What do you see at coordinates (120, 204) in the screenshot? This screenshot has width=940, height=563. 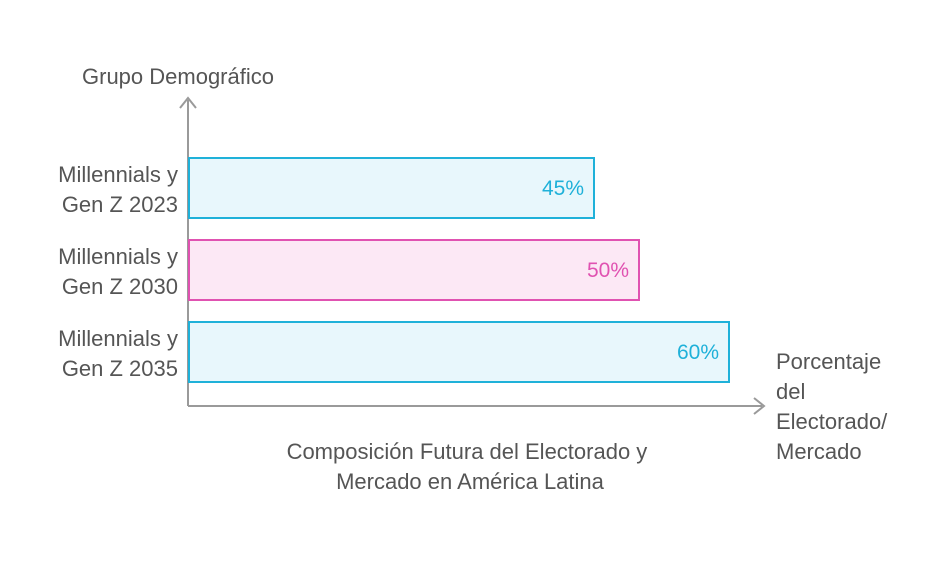 I see `category-label-line: Gen Z 2023` at bounding box center [120, 204].